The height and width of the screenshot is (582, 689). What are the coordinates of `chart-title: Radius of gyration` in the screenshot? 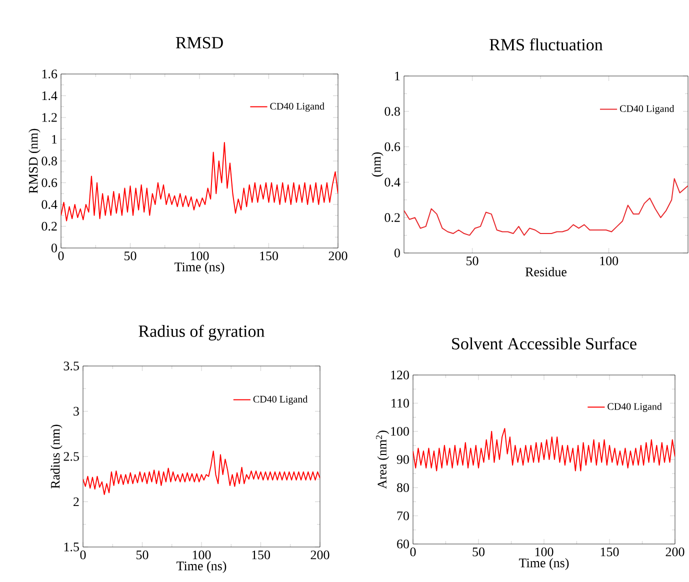 It's located at (201, 332).